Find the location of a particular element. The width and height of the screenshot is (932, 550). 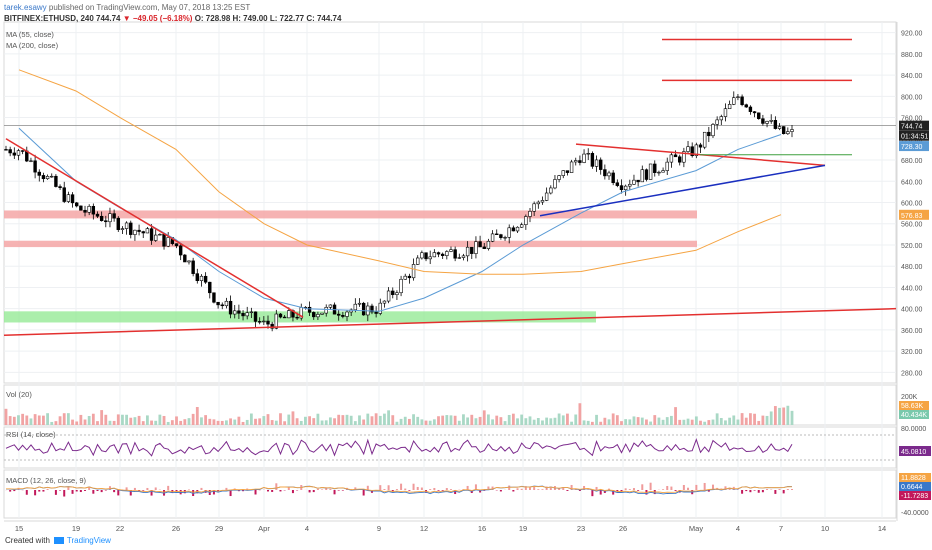

y-tick-label: 520.00 is located at coordinates (912, 246).